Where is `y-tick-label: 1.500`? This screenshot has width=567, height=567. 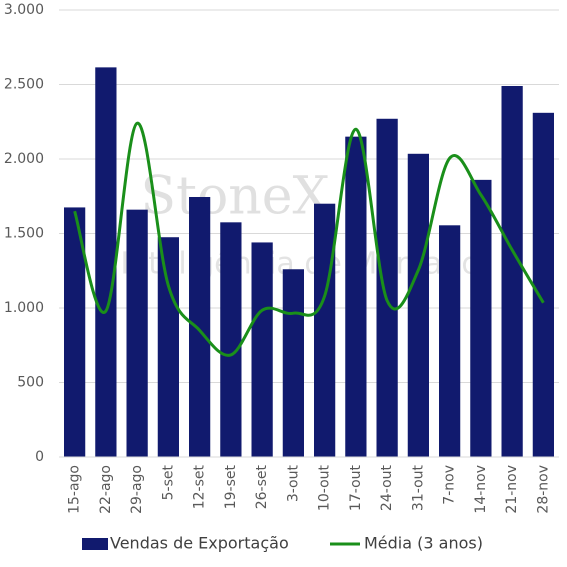
y-tick-label: 1.500 is located at coordinates (24, 234).